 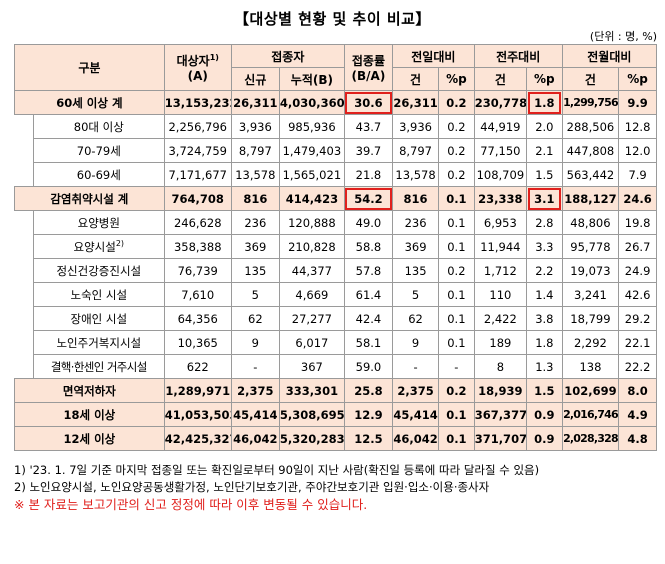 What do you see at coordinates (609, 56) in the screenshot?
I see `header-prev-month: 전월대비` at bounding box center [609, 56].